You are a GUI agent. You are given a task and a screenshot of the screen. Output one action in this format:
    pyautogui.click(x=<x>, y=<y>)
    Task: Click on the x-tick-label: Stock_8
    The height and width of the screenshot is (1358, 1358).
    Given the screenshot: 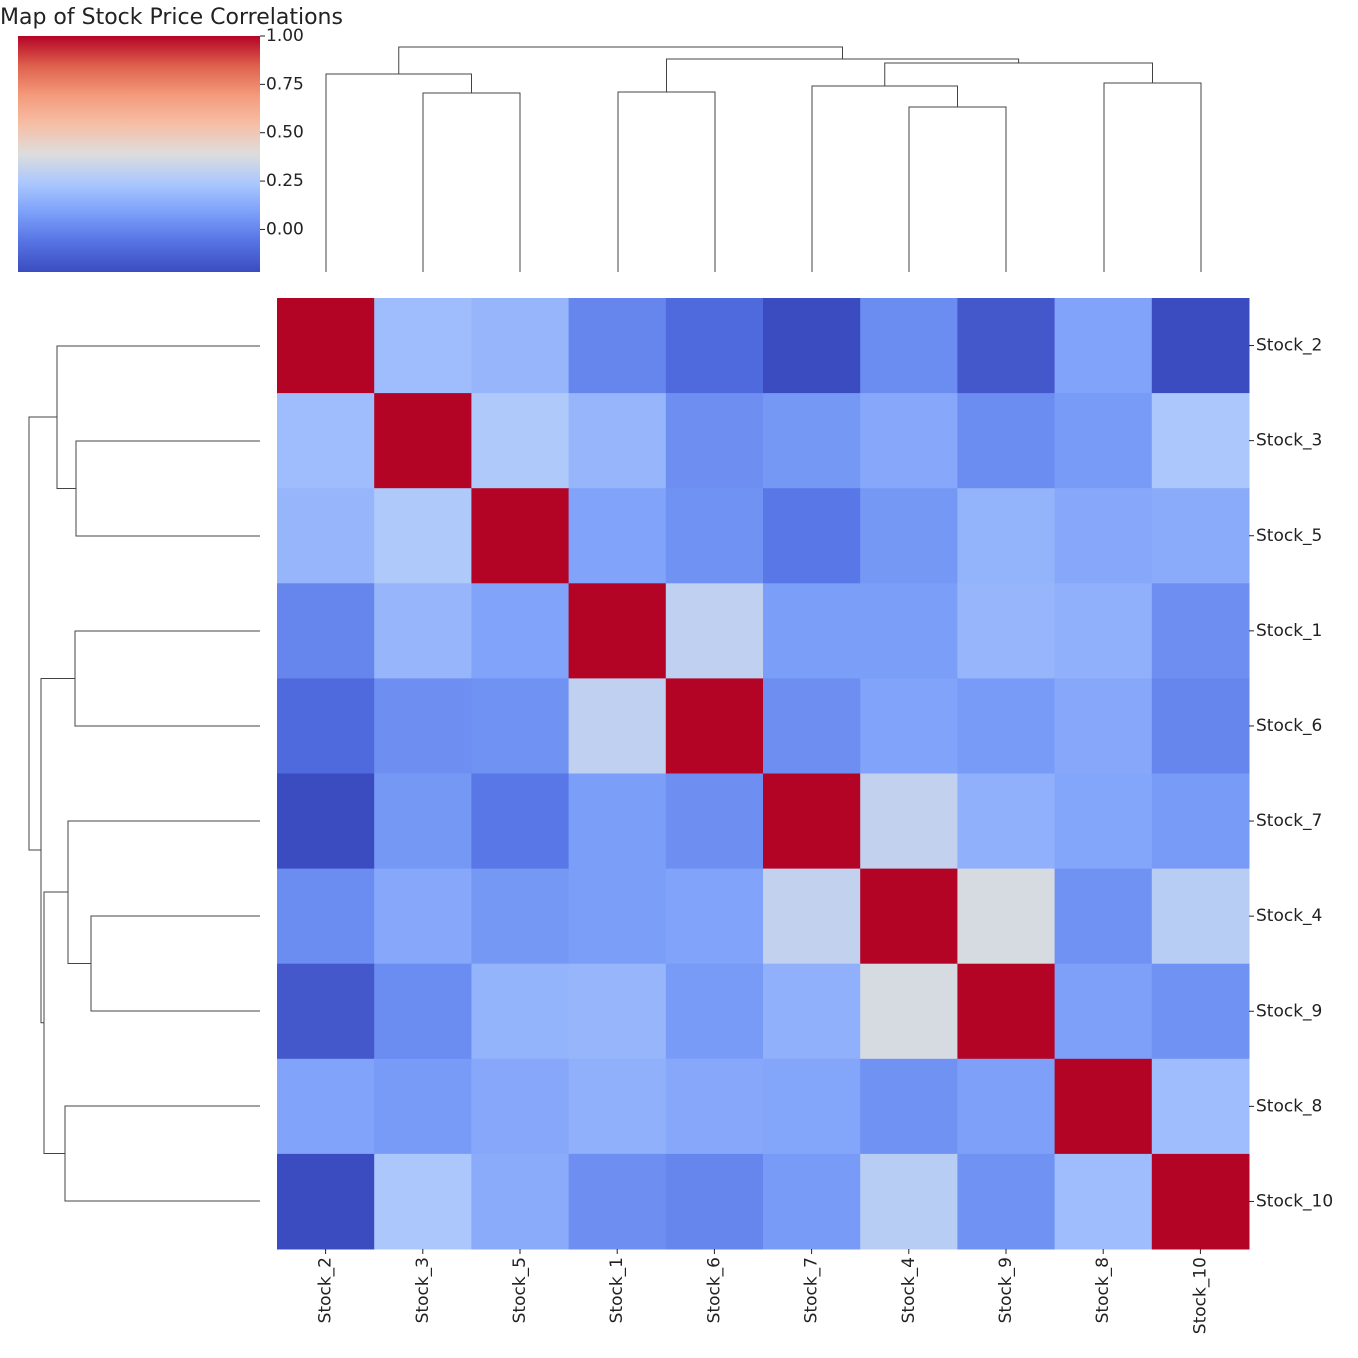 What is the action you would take?
    pyautogui.click(x=1103, y=1290)
    